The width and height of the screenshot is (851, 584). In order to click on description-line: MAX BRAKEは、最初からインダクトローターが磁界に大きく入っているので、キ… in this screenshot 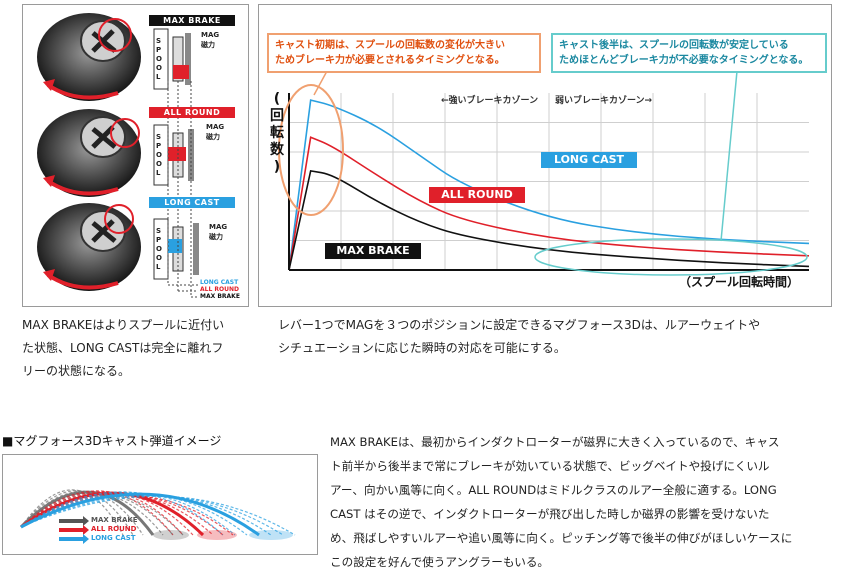, I will do `click(555, 442)`.